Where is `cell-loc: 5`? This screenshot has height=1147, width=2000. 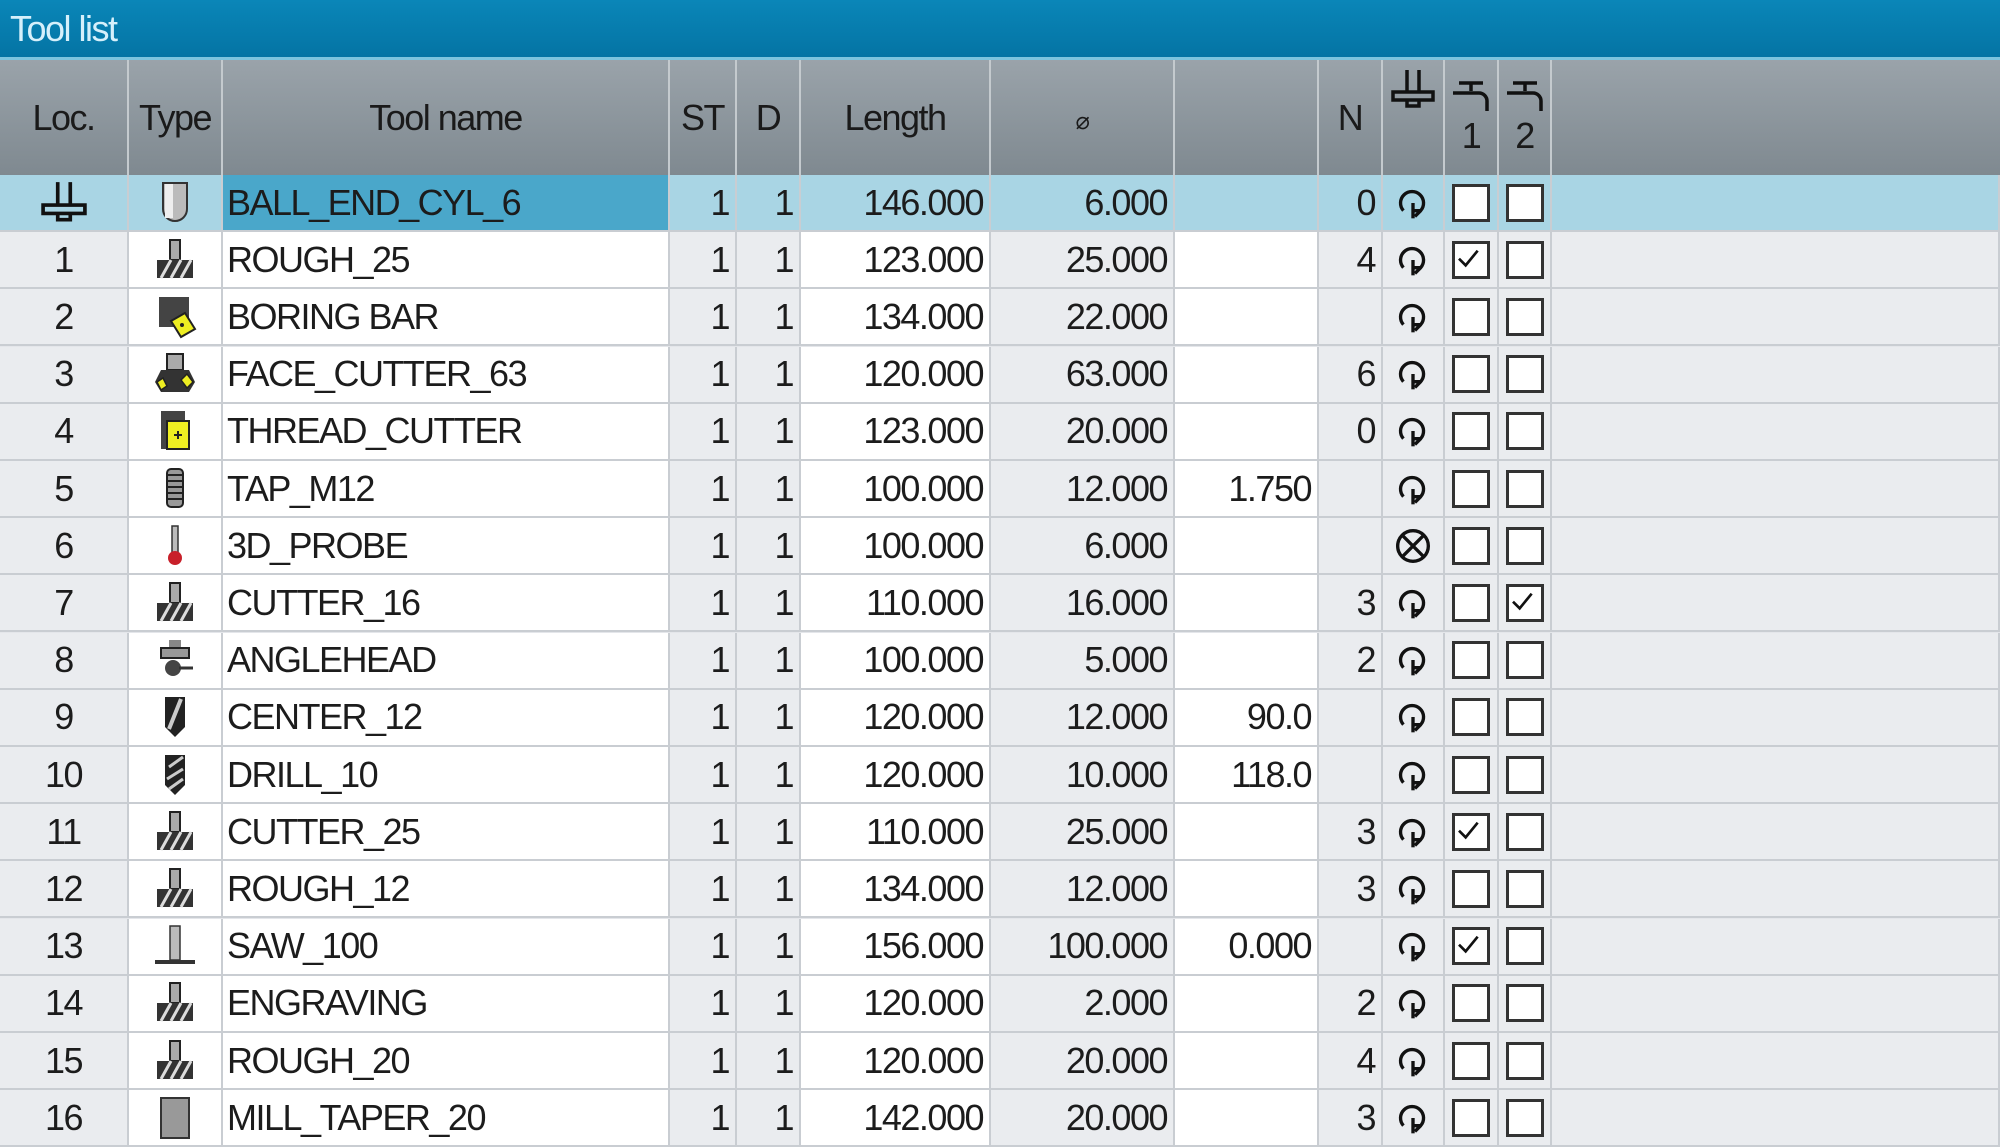
cell-loc: 5 is located at coordinates (64, 488).